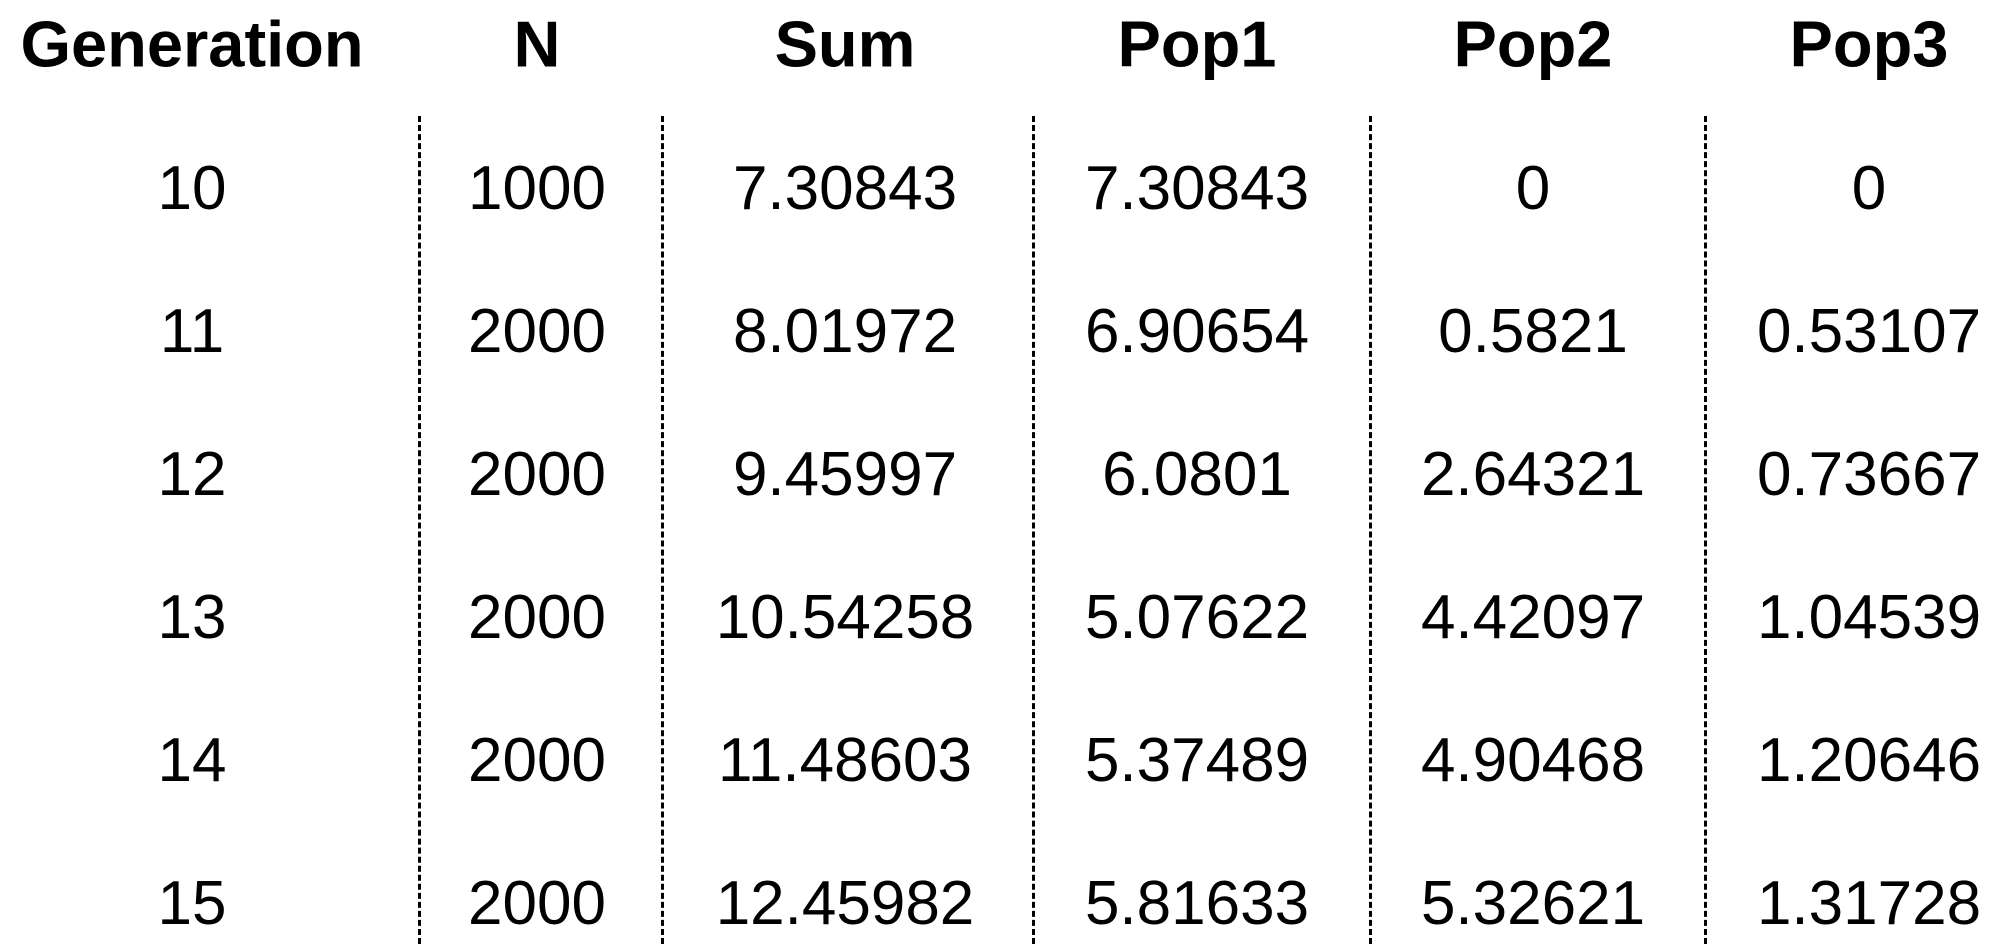 The width and height of the screenshot is (2007, 944). What do you see at coordinates (1197, 474) in the screenshot?
I see `table-cell-pop1: 6.0801` at bounding box center [1197, 474].